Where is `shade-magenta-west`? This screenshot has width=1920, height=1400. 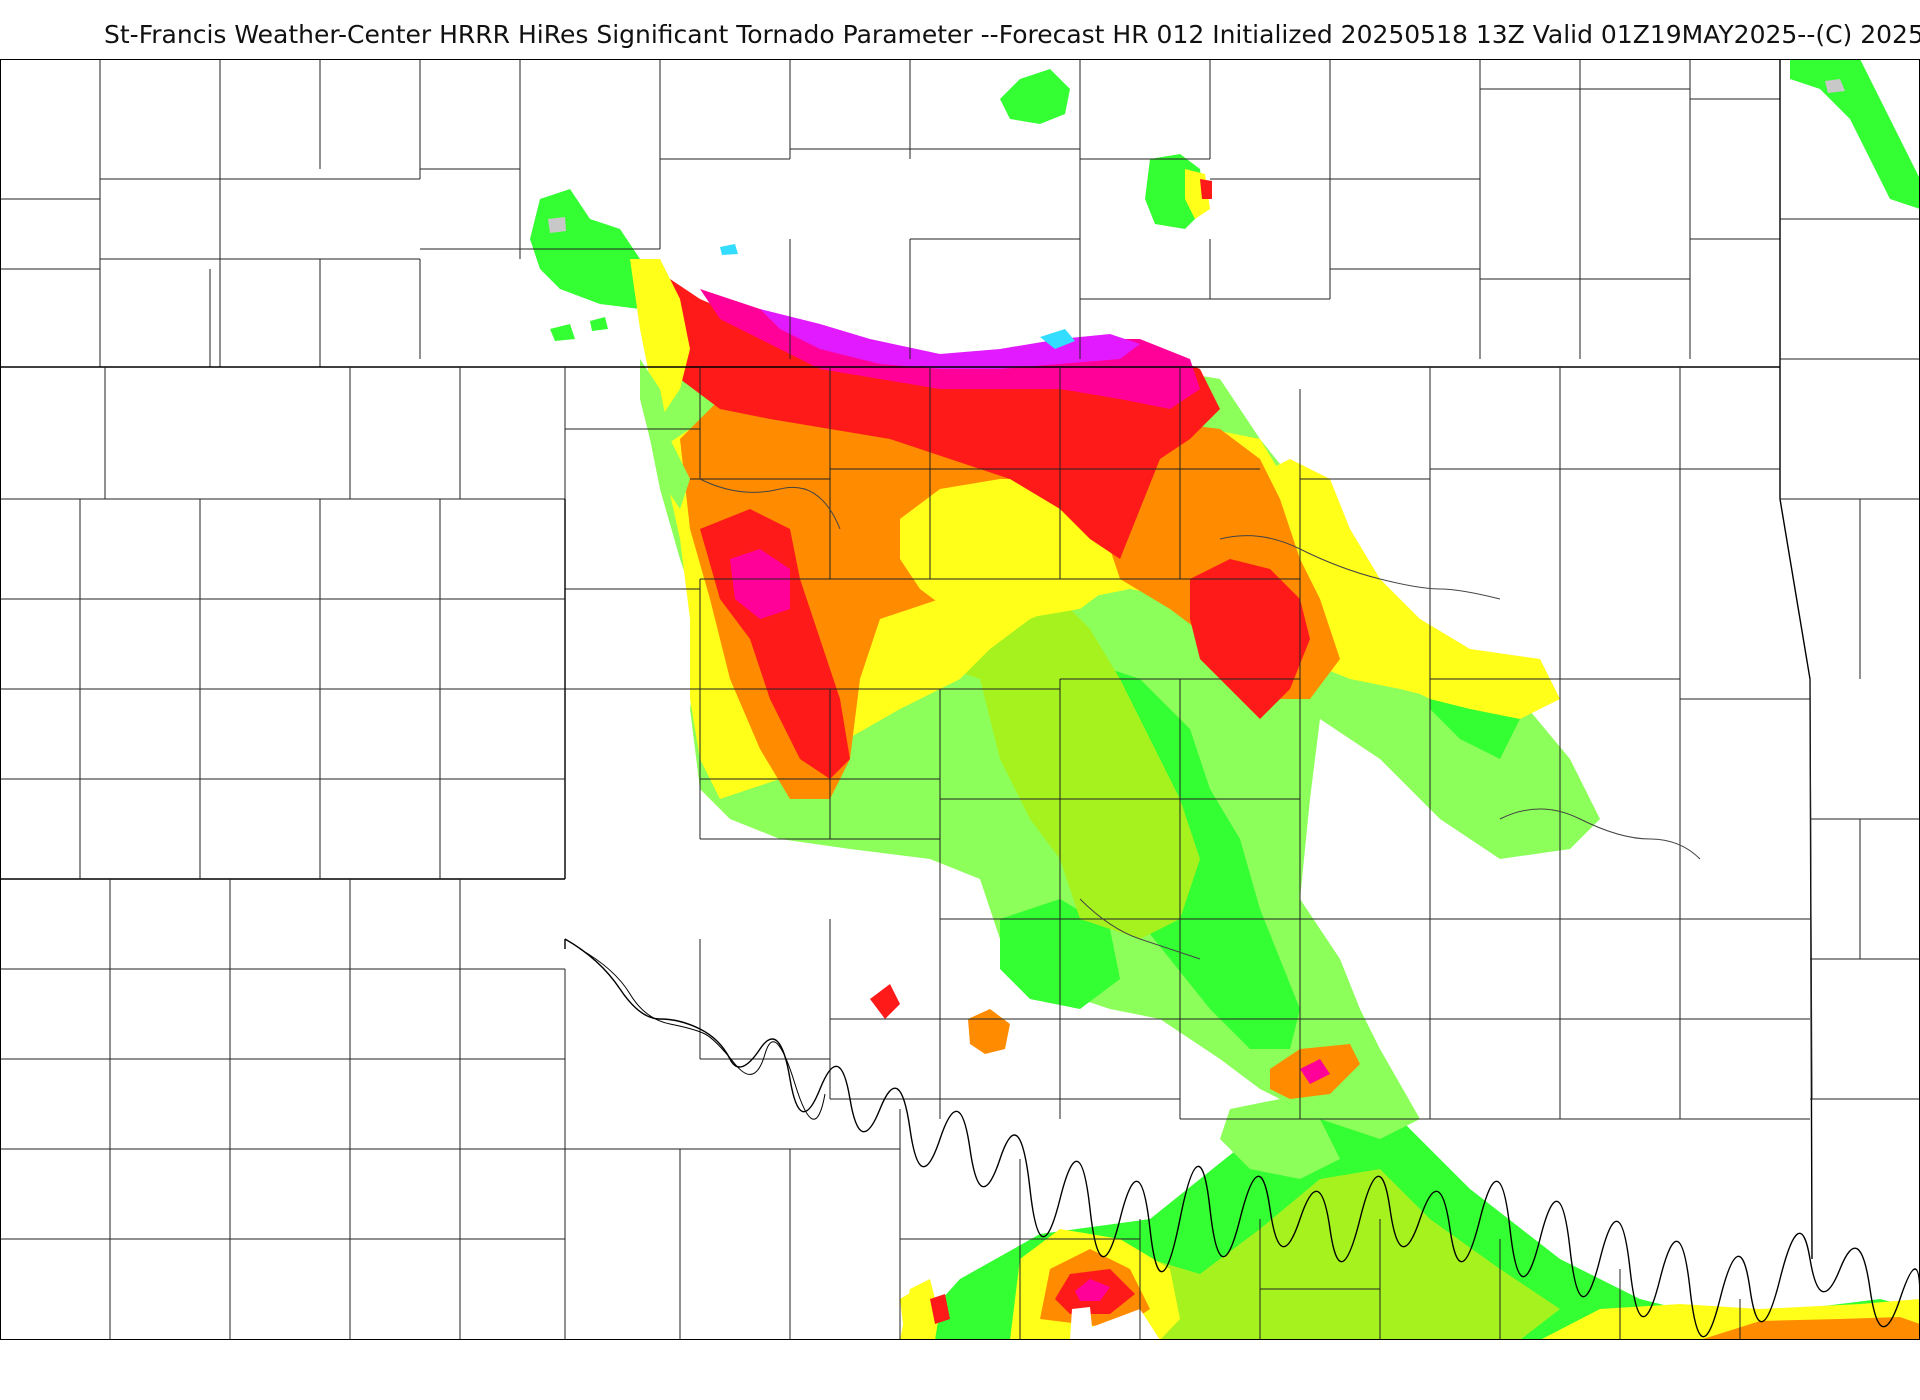
shade-magenta-west is located at coordinates (760, 584).